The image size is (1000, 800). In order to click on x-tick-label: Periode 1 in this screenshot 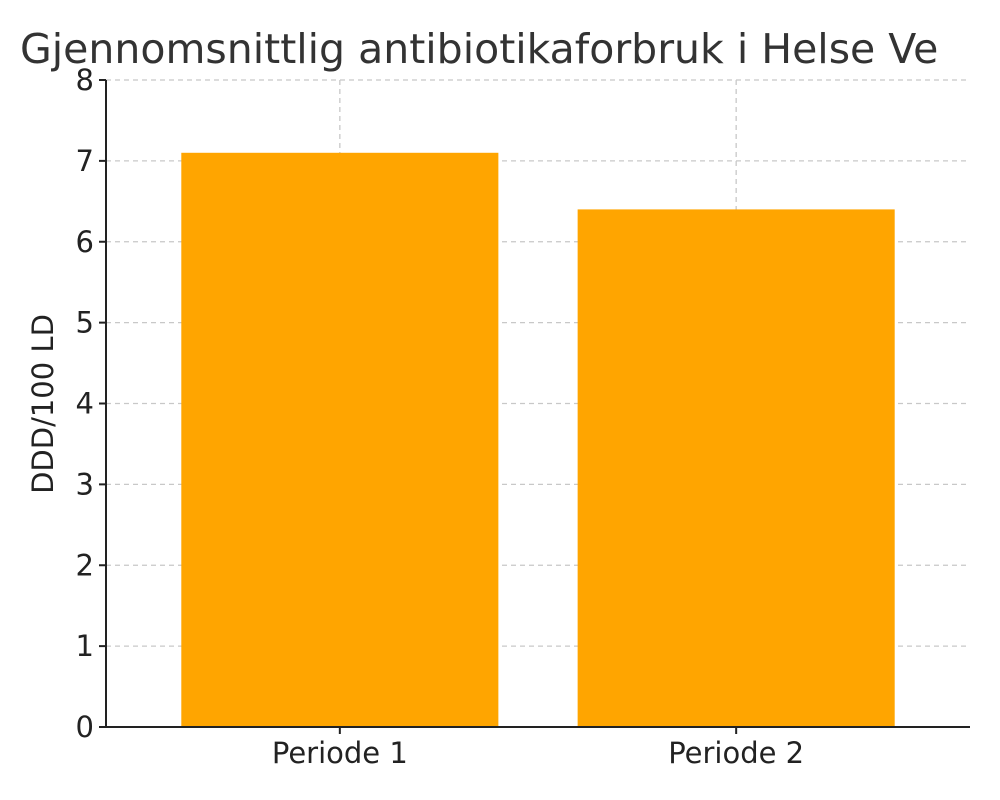, I will do `click(340, 753)`.